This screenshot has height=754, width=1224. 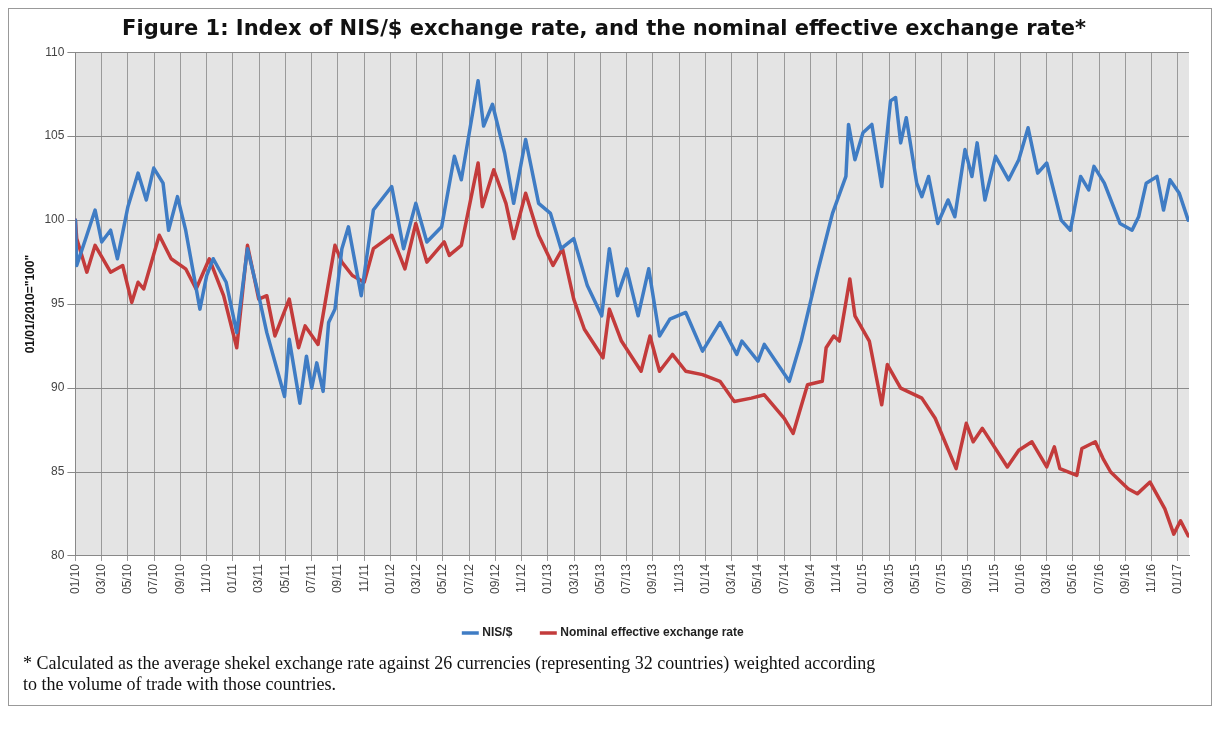 I want to click on x-tick-label: 07/12, so click(x=468, y=578).